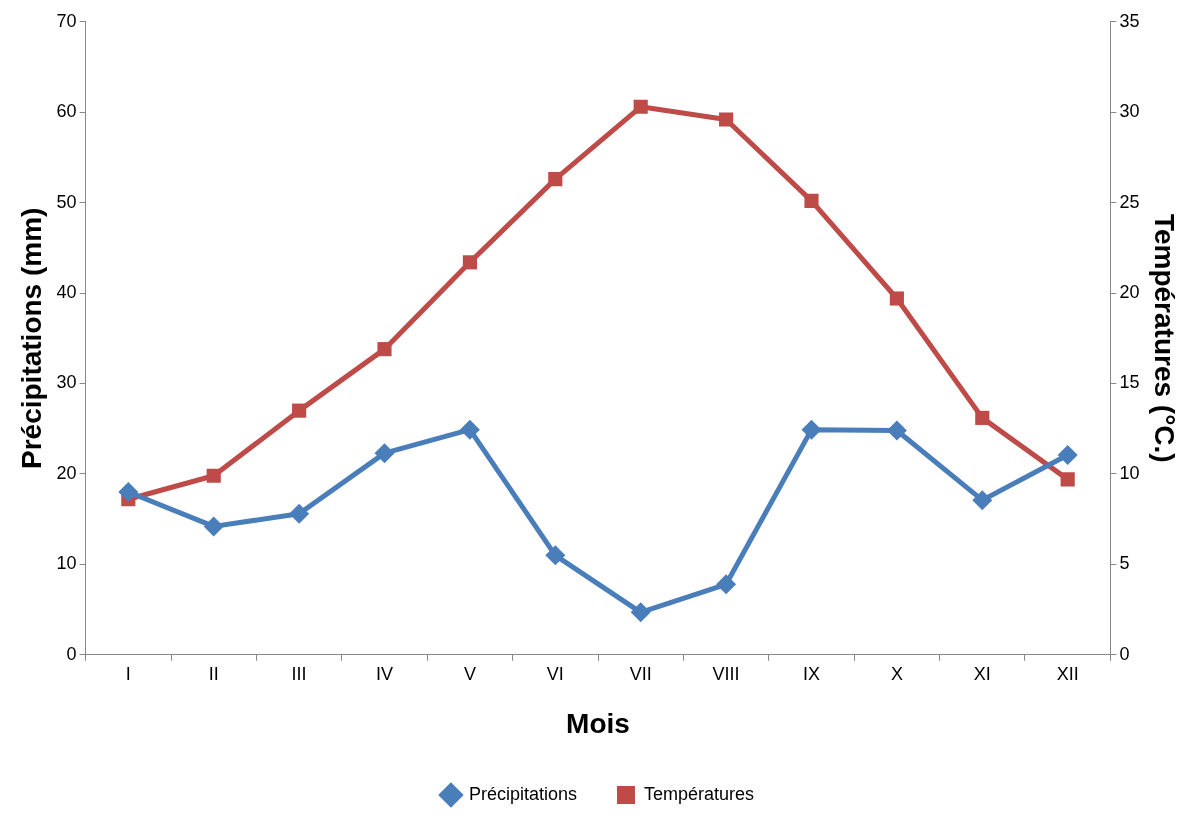  I want to click on x-tick-label: XII, so click(1067, 673).